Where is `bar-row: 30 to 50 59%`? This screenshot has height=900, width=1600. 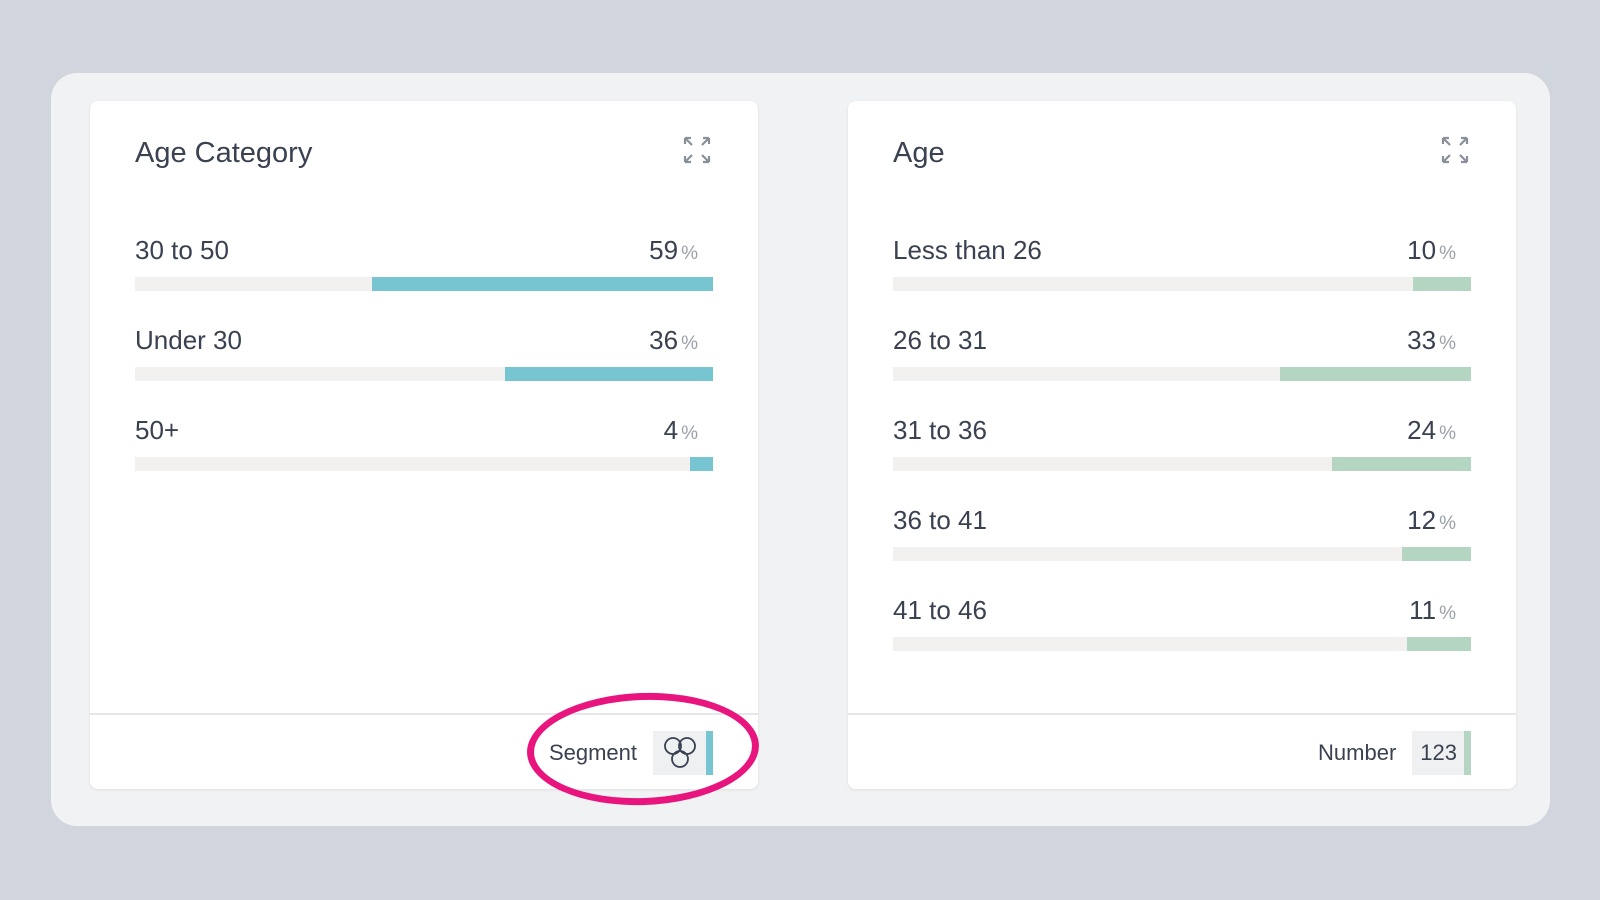 bar-row: 30 to 50 59% is located at coordinates (424, 282).